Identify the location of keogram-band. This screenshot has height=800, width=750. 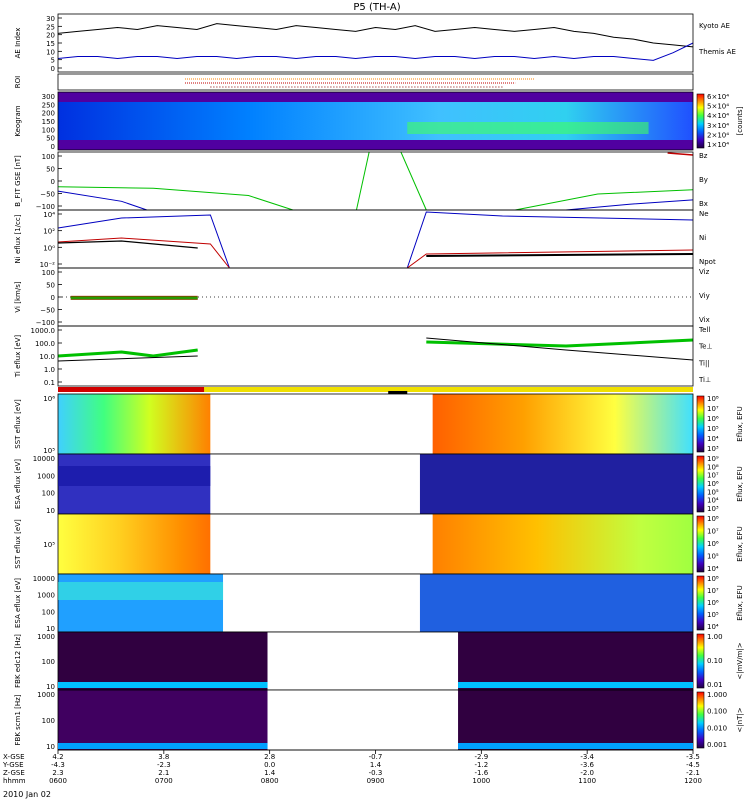
(375, 121).